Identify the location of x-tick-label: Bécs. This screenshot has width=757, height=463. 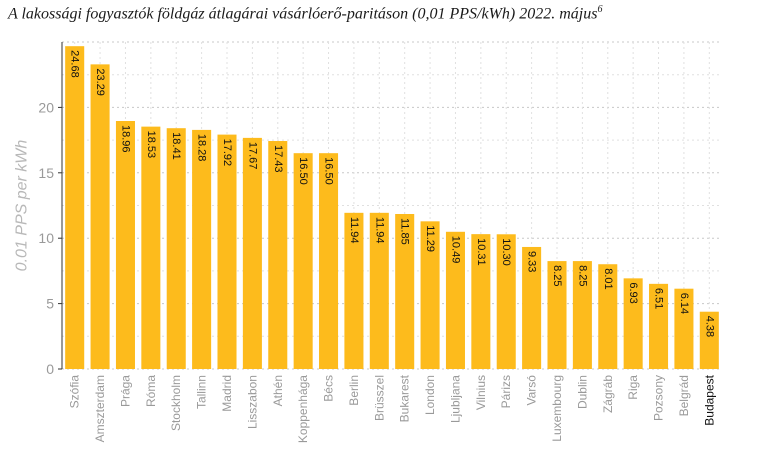
(329, 388).